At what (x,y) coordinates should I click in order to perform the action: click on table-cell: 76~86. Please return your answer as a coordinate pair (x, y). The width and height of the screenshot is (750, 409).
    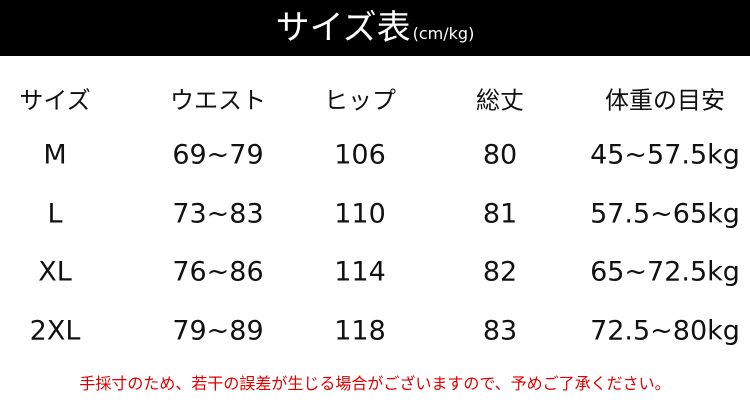
    Looking at the image, I should click on (218, 272).